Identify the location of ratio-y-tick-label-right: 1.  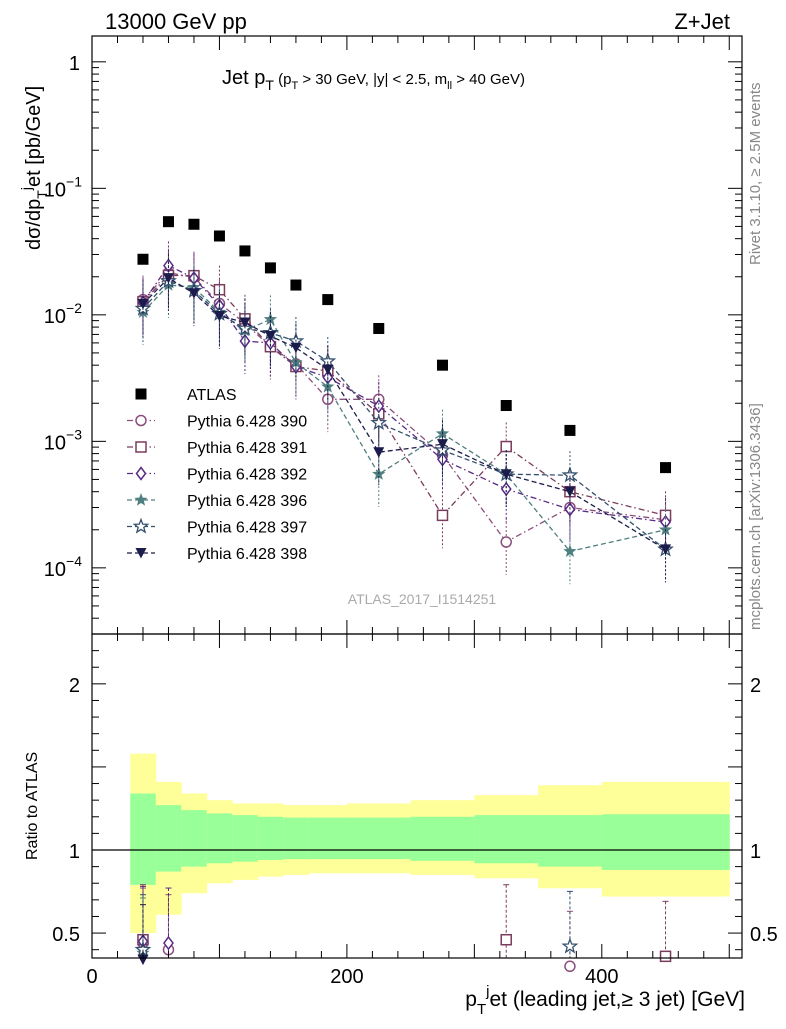
(755, 852).